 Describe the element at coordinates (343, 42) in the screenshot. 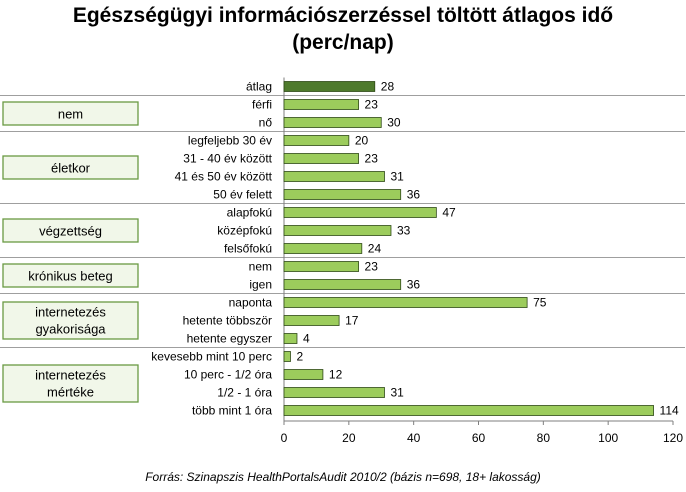

I see `chart-title-line2: (perc/nap)` at that location.